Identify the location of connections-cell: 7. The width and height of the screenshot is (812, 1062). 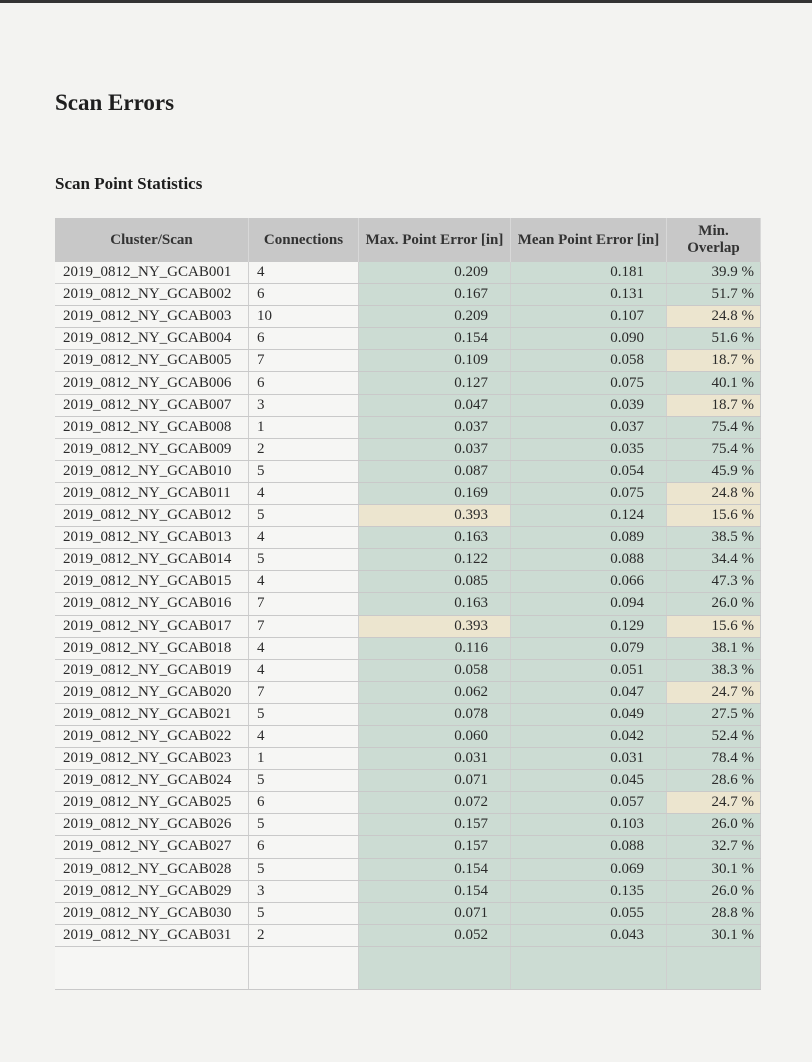
(303, 361).